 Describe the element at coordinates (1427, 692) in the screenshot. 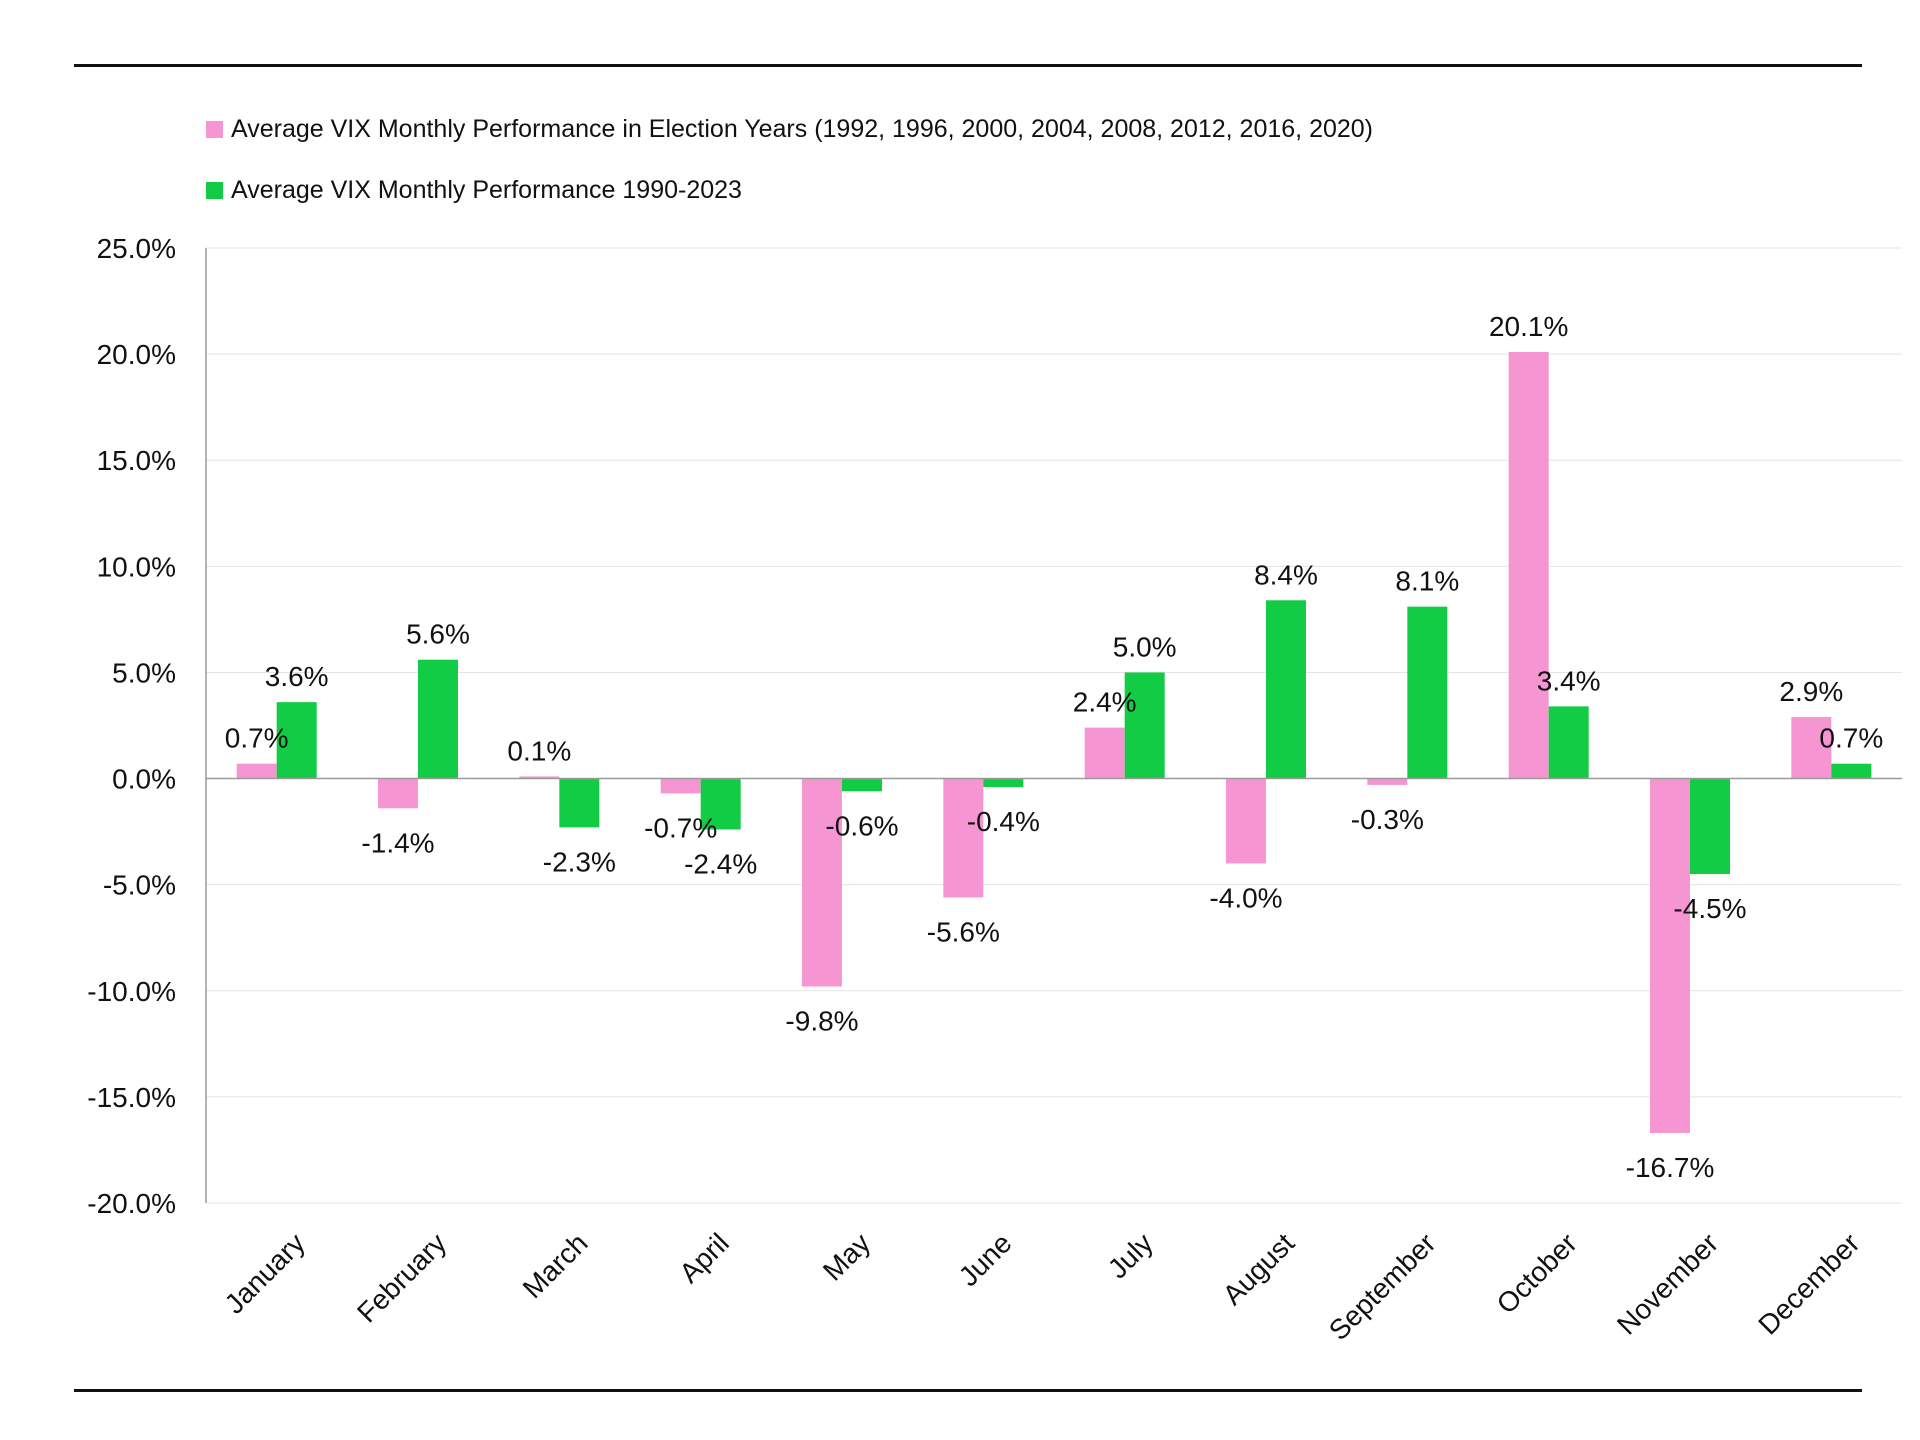

I see `bar-all-years-september` at that location.